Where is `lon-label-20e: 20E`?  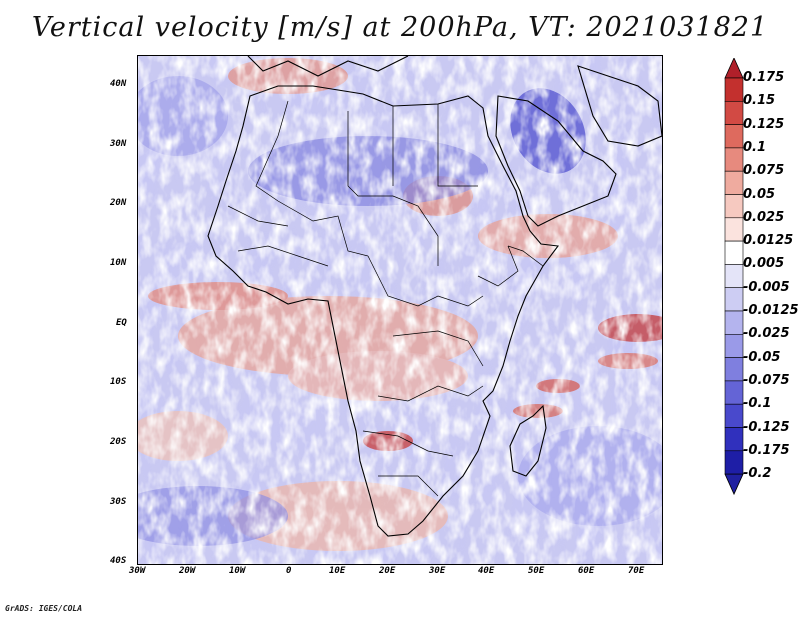 lon-label-20e: 20E is located at coordinates (387, 571).